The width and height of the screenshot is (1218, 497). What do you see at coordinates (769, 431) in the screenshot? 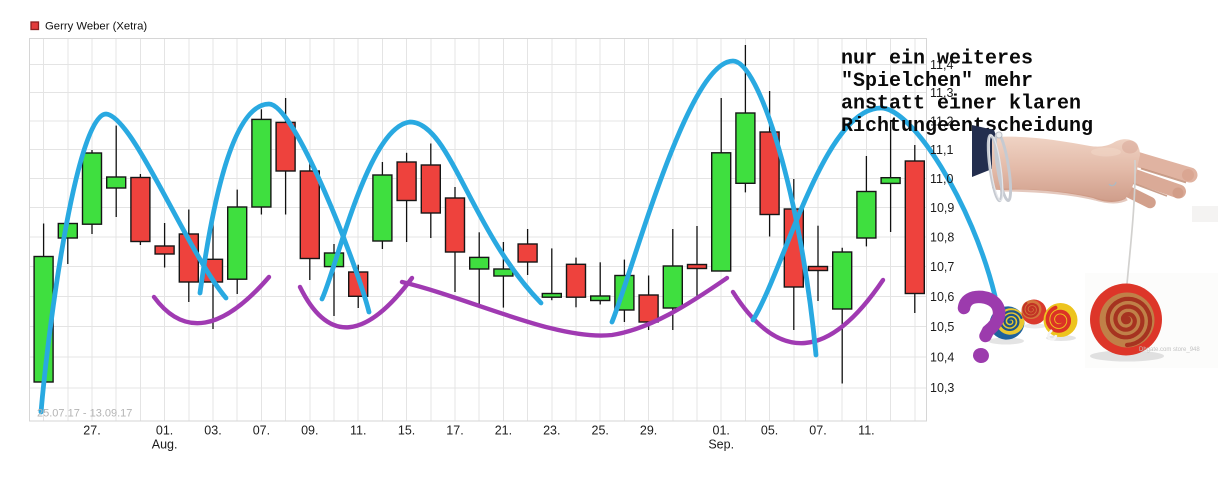
I see `svg-text: 05.` at bounding box center [769, 431].